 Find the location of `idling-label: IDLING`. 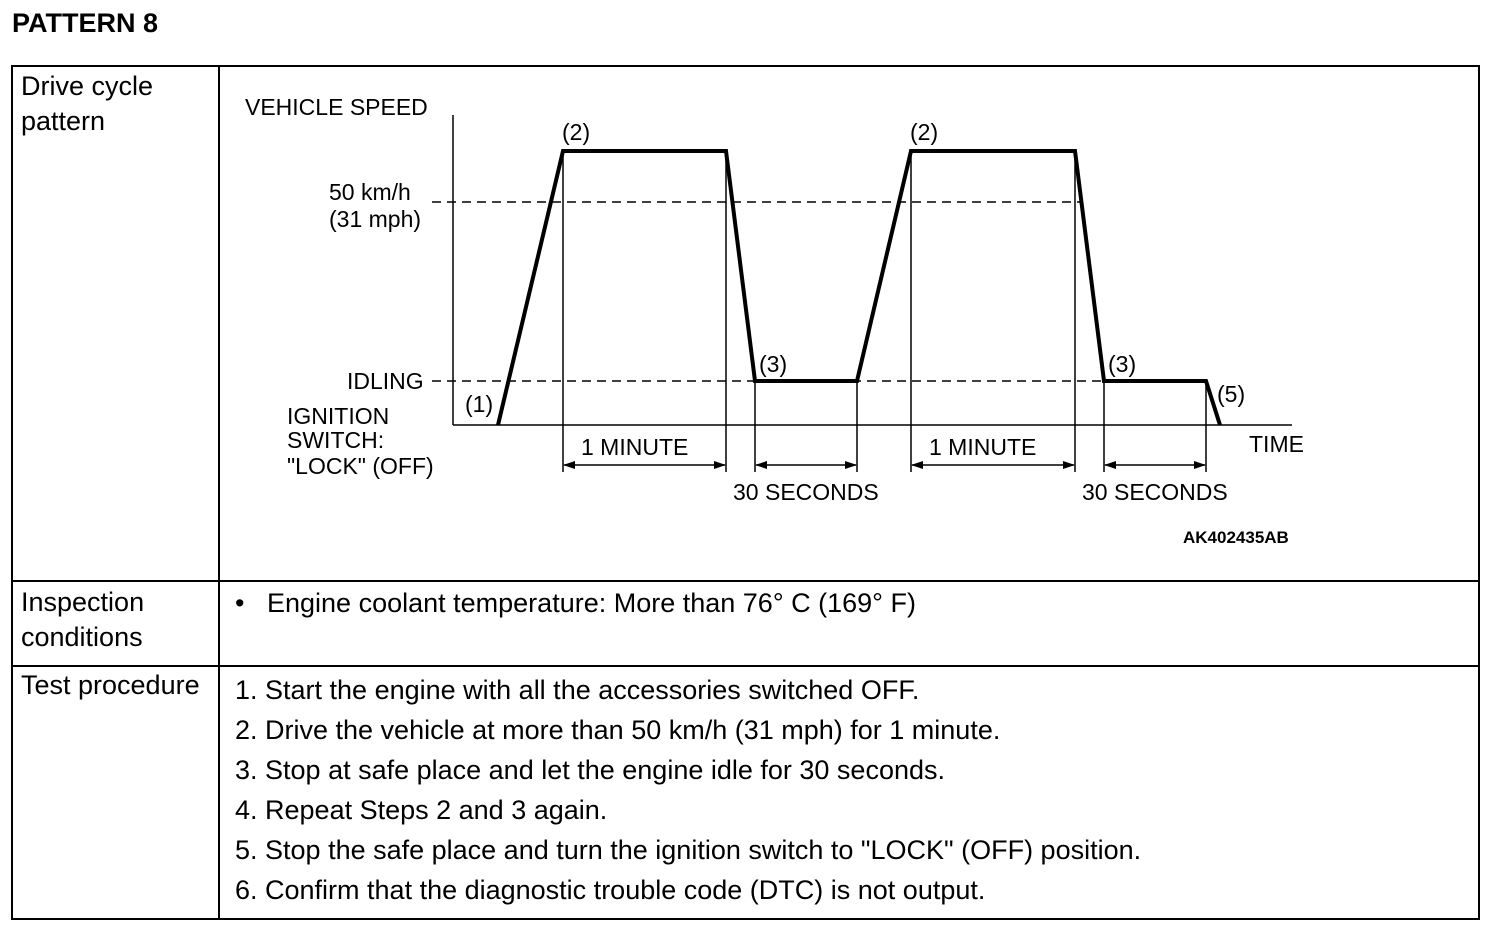

idling-label: IDLING is located at coordinates (385, 381).